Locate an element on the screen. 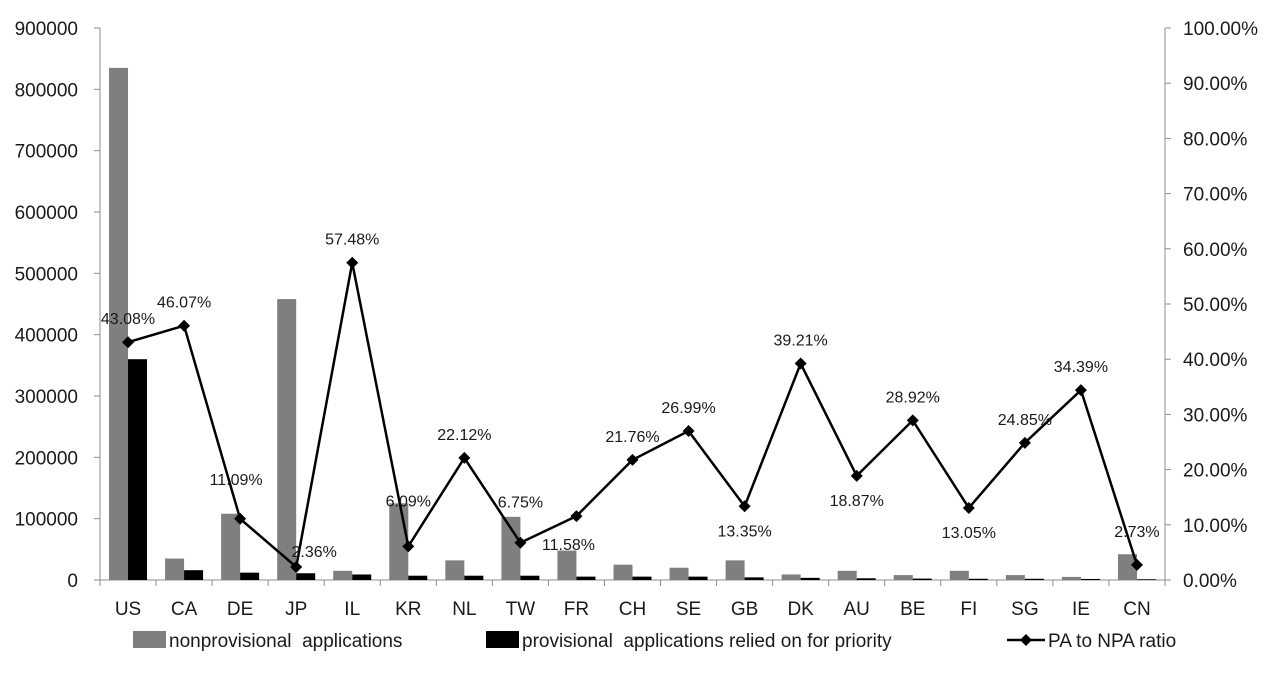 The image size is (1280, 676). ratio-data-label: 26.99% is located at coordinates (688, 408).